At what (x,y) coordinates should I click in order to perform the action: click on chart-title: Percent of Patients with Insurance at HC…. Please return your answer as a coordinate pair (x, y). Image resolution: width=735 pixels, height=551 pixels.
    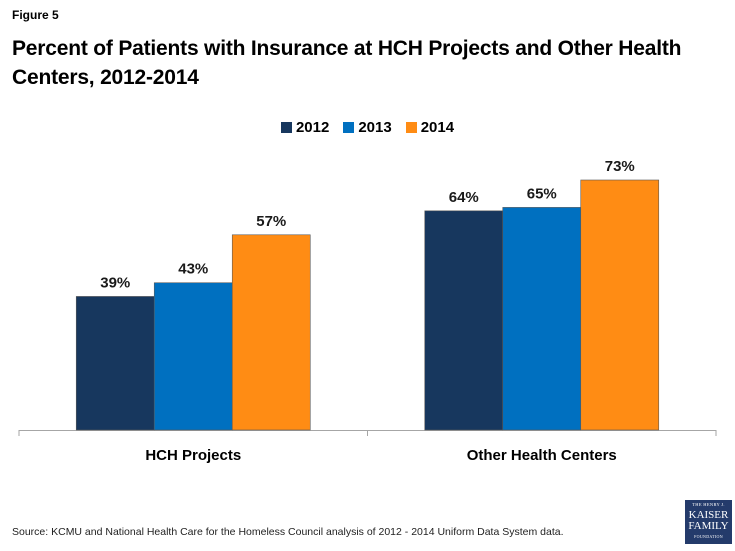
    Looking at the image, I should click on (347, 63).